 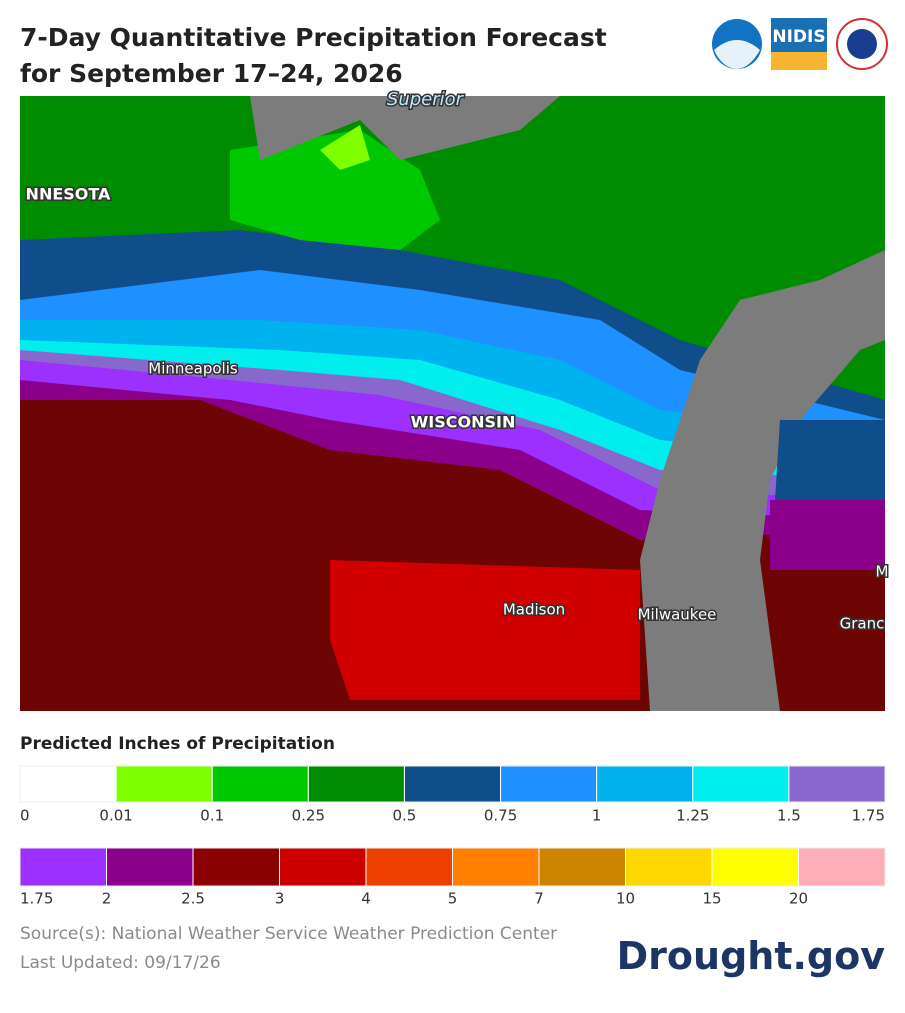 What do you see at coordinates (193, 369) in the screenshot?
I see `map-label: Minneapolis` at bounding box center [193, 369].